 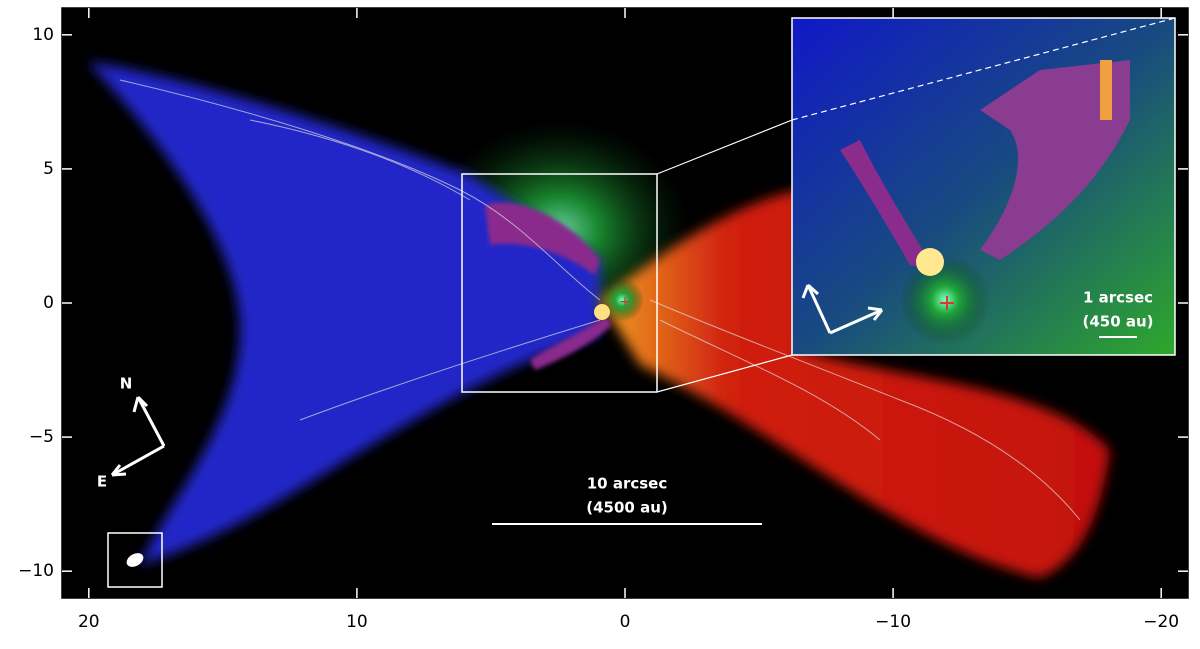 What do you see at coordinates (1106, 90) in the screenshot?
I see `inset-bright` at bounding box center [1106, 90].